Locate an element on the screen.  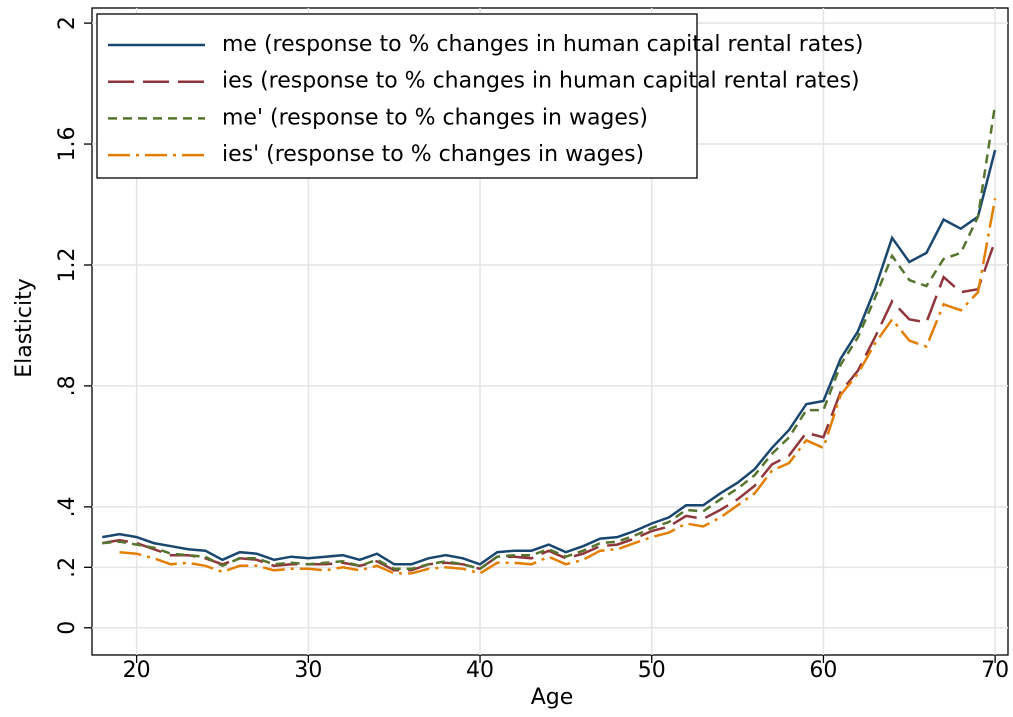
y-tick-label: 1.6 is located at coordinates (67, 144).